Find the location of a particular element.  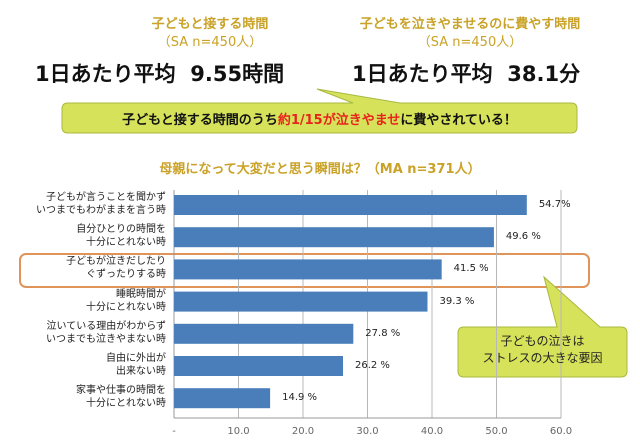

chart-callout-line1: 子どもの泣きは is located at coordinates (542, 341).